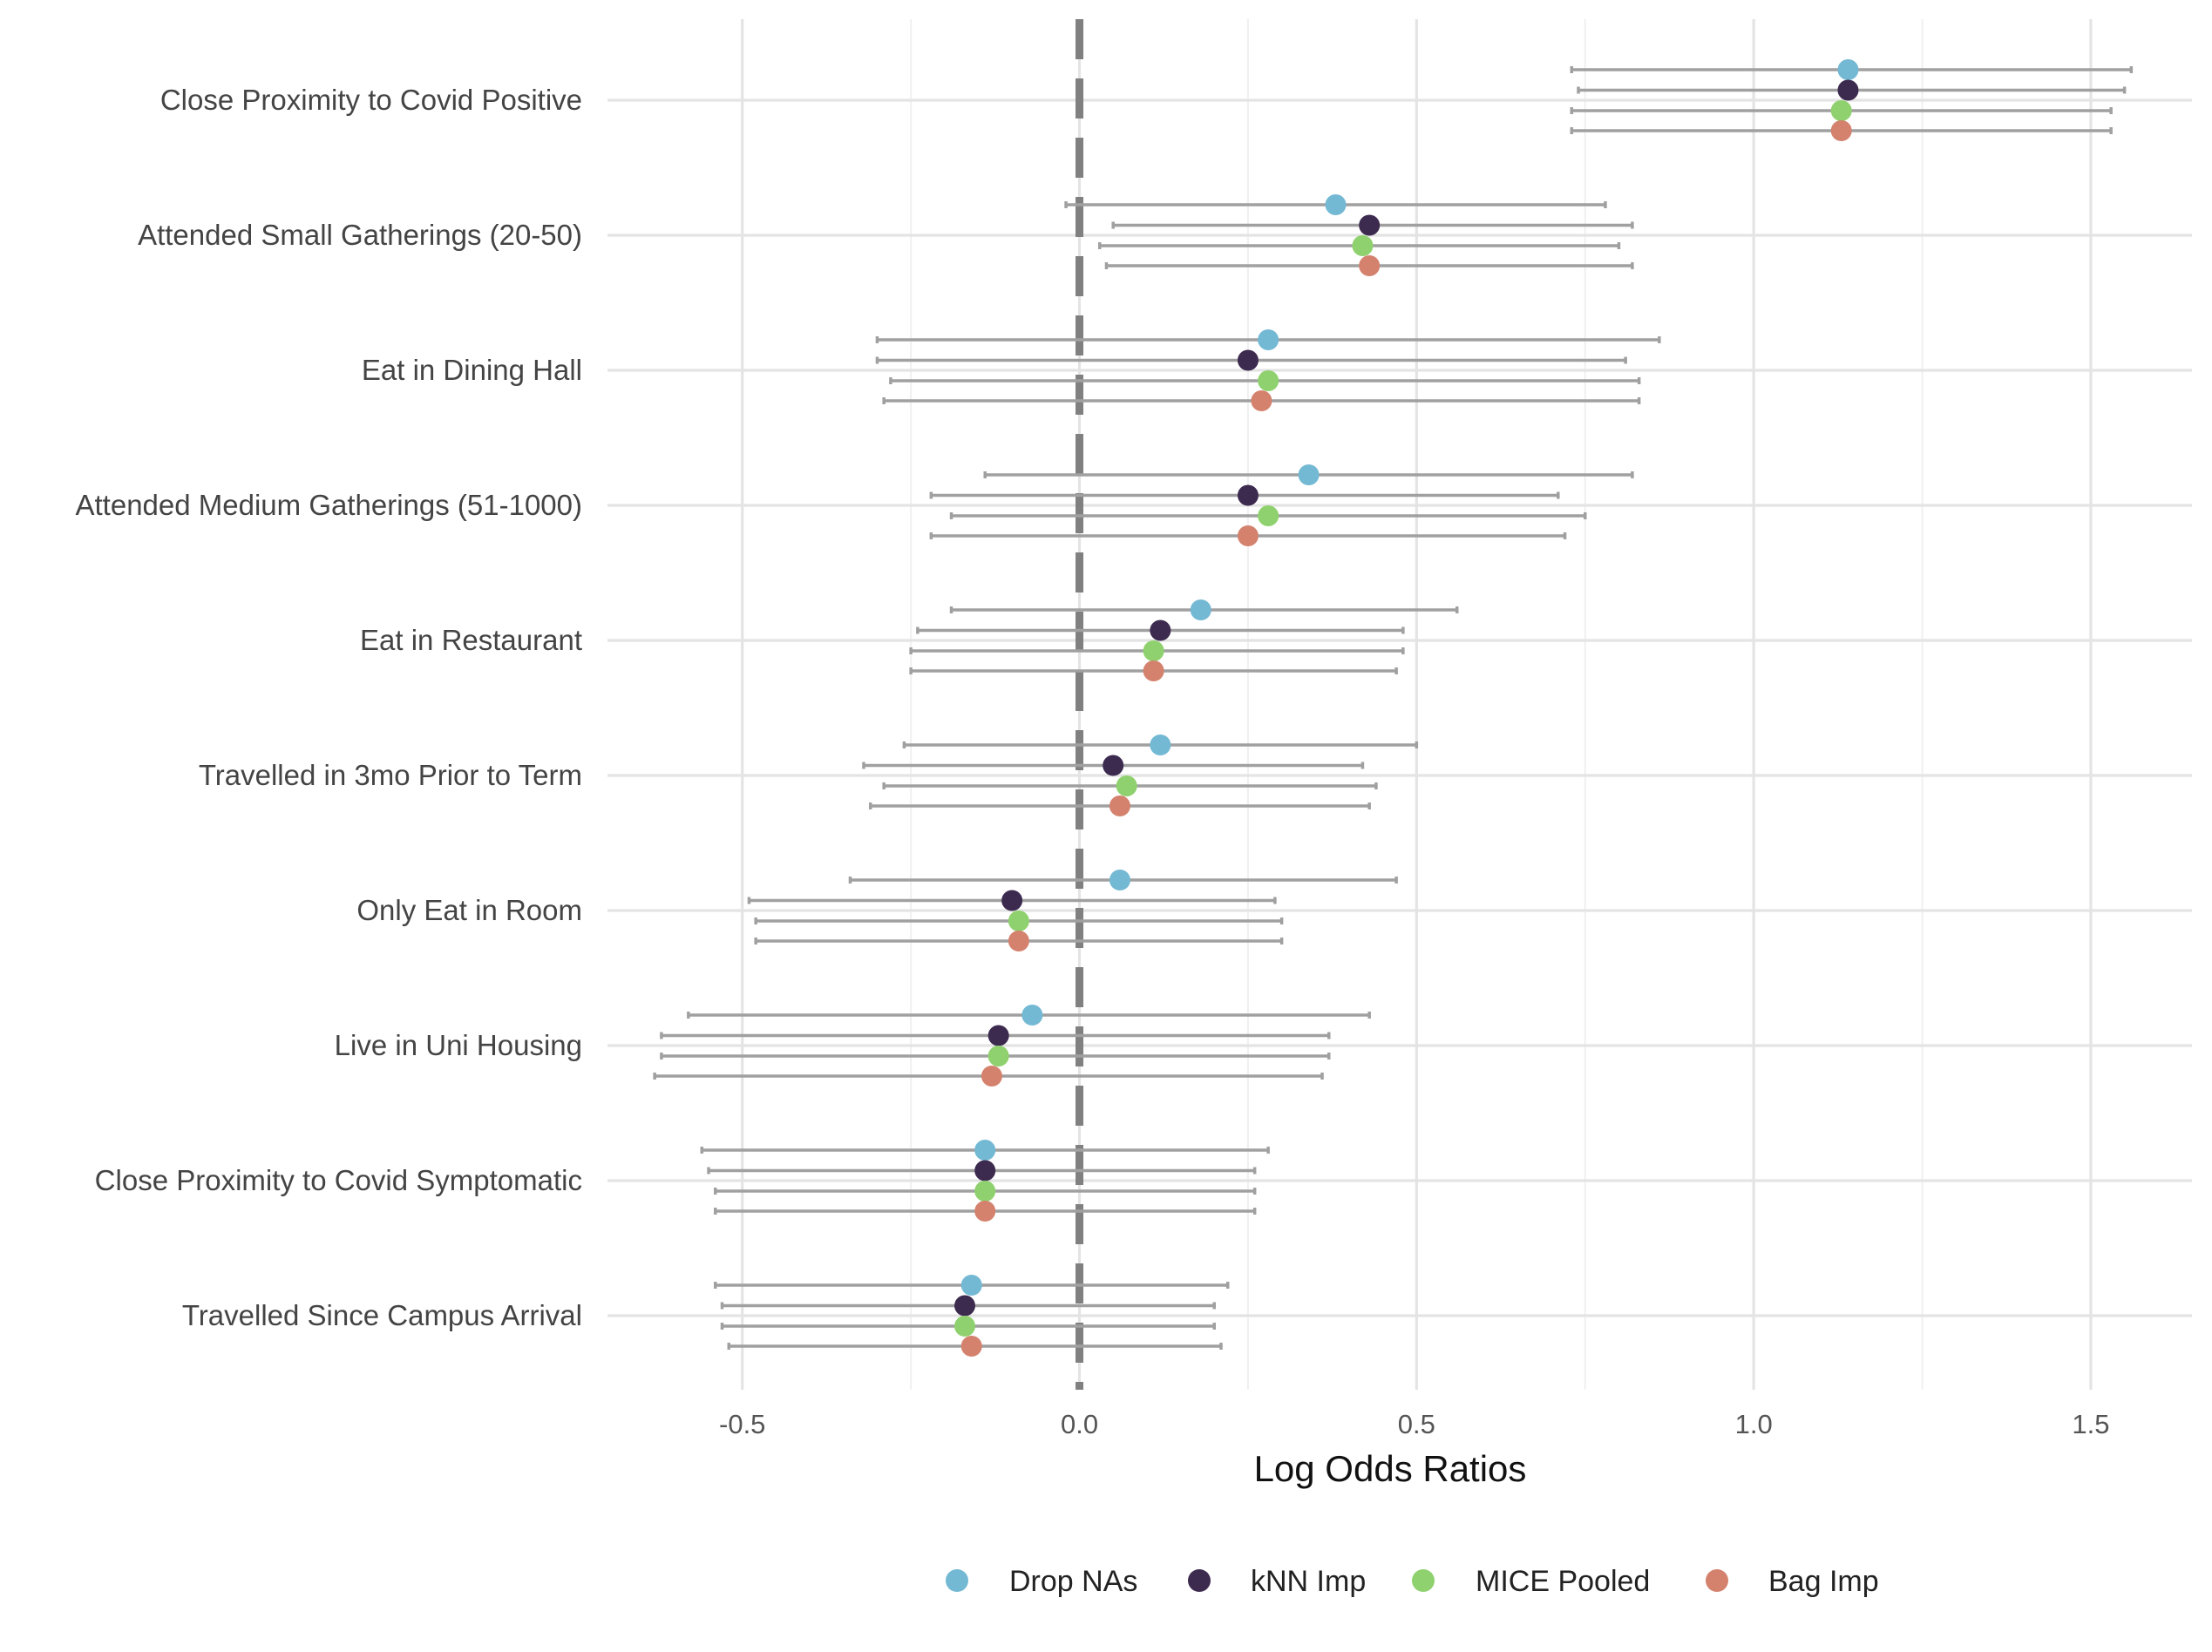  I want to click on legend-label: Drop NAs, so click(1073, 1581).